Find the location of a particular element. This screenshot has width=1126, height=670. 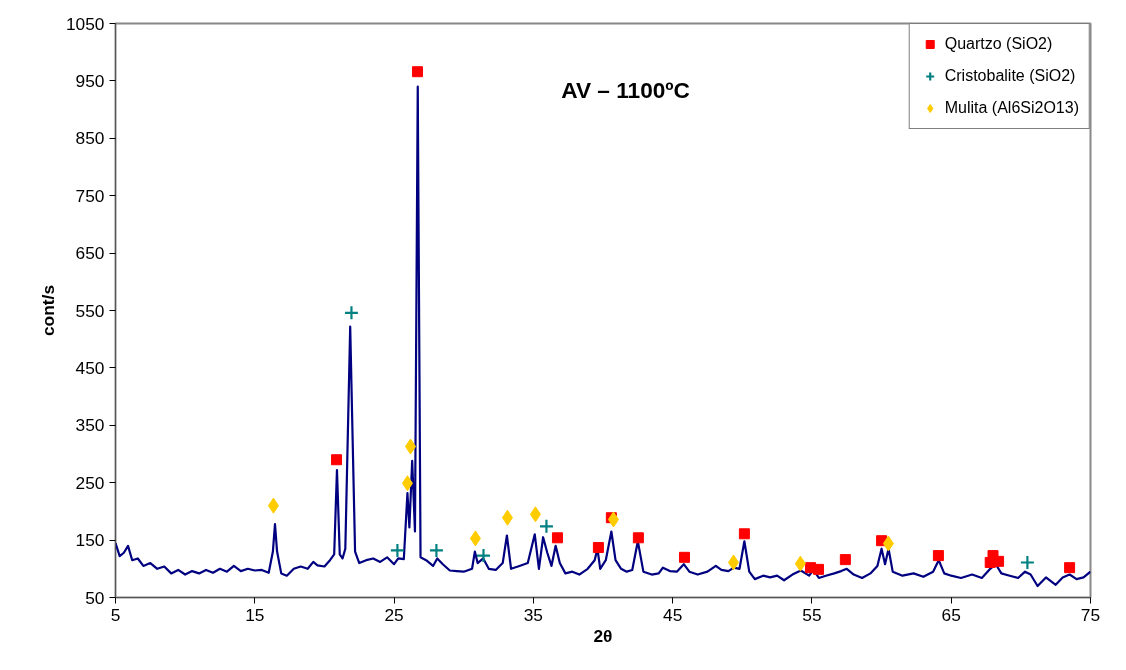

y-tick-label: 550 is located at coordinates (90, 310).